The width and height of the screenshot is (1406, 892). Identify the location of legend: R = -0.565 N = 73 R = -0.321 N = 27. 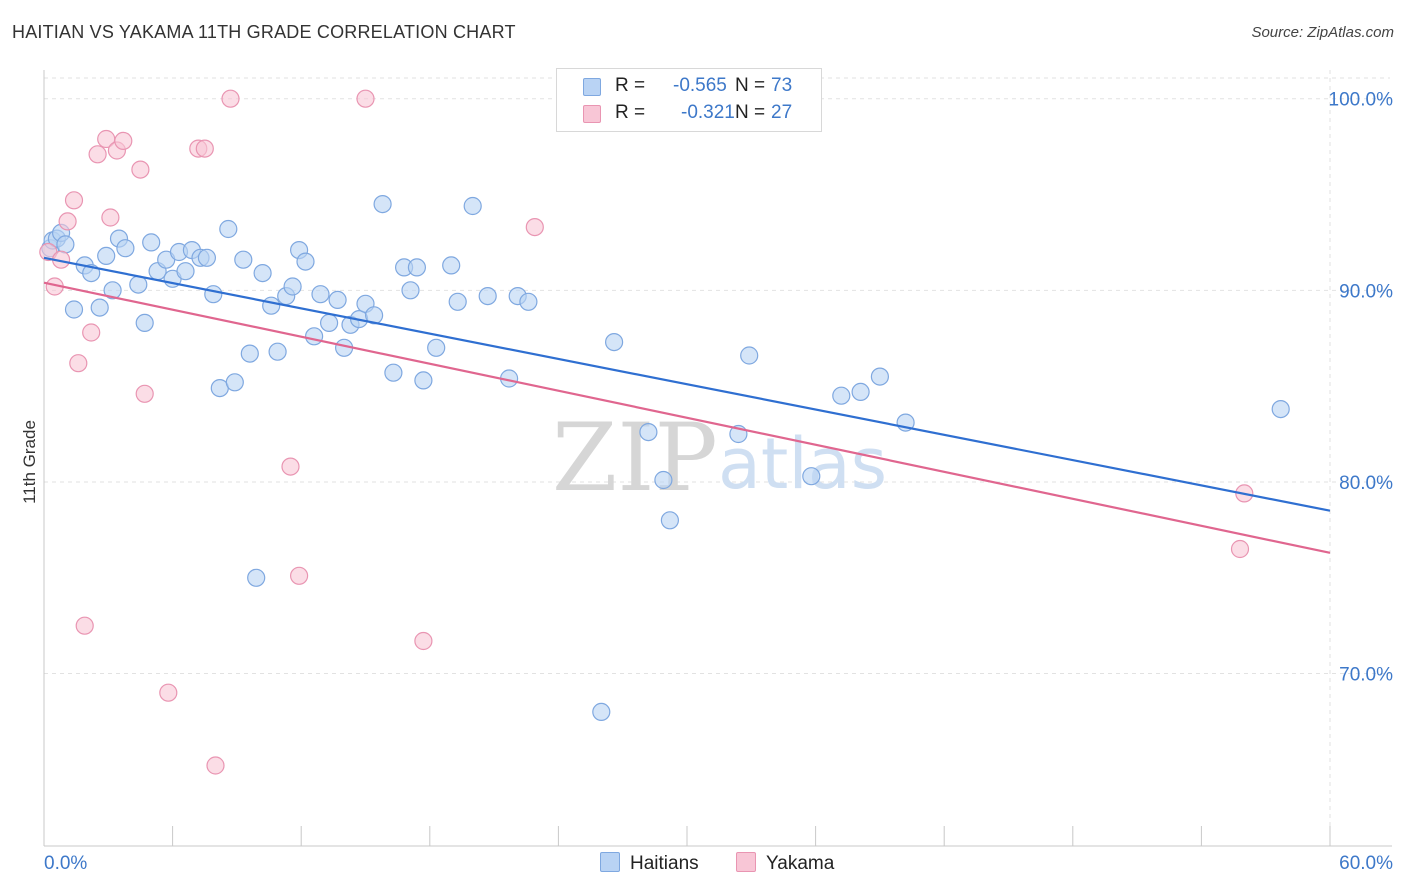
(689, 100).